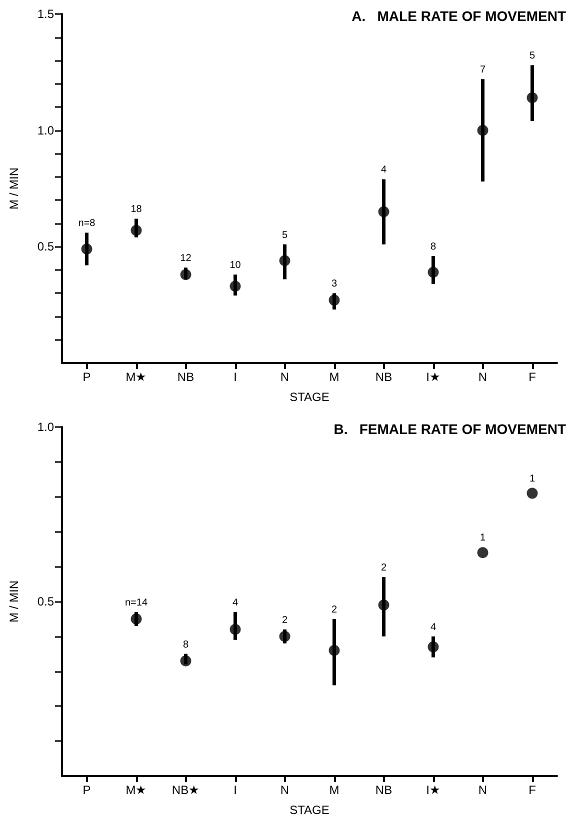 This screenshot has width=577, height=827. What do you see at coordinates (236, 266) in the screenshot?
I see `annotation: 10` at bounding box center [236, 266].